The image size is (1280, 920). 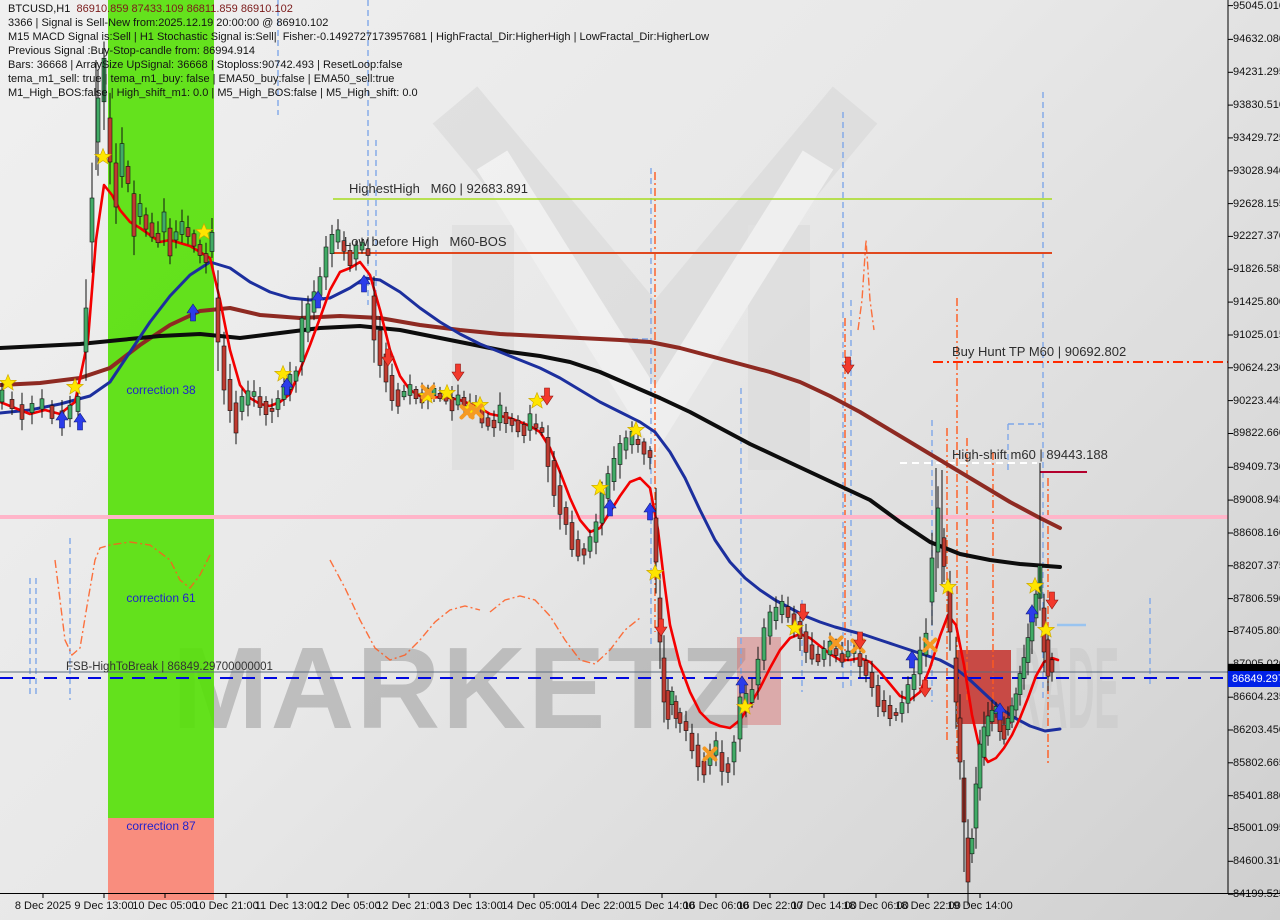 What do you see at coordinates (1256, 367) in the screenshot?
I see `price-axis-label: 90624.230` at bounding box center [1256, 367].